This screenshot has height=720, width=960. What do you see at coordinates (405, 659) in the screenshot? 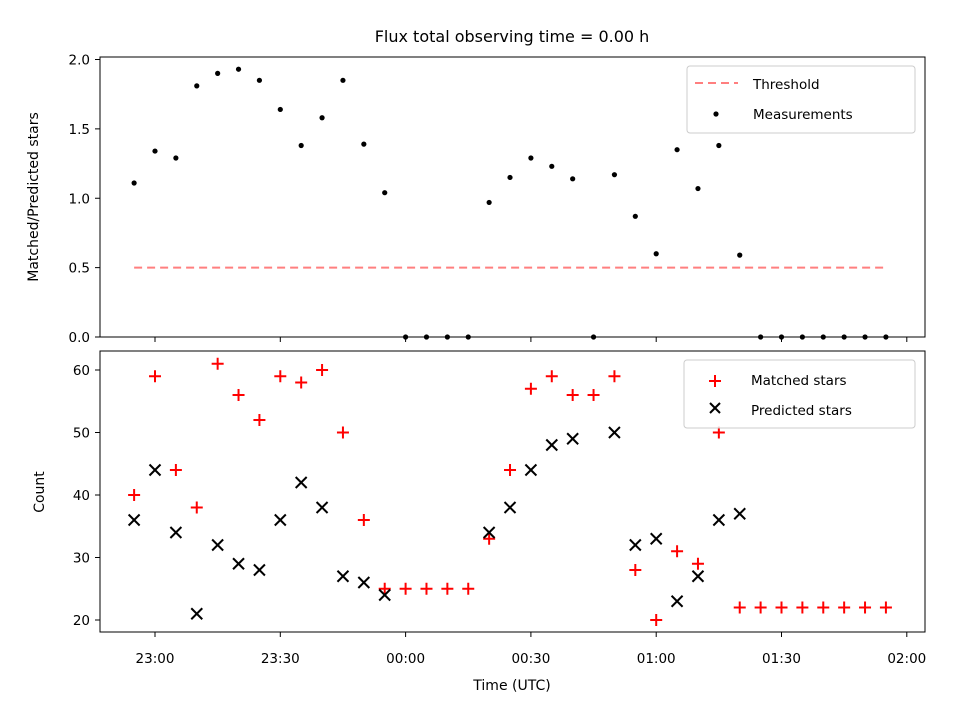
I see `x-tick-label: 00:00` at bounding box center [405, 659].